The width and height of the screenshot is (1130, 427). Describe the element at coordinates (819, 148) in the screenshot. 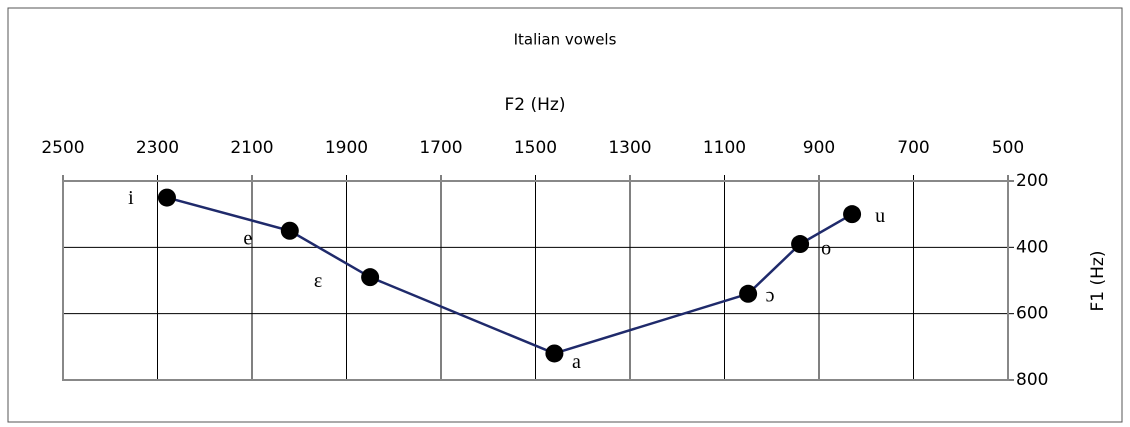

I see `x-tick-label: 900` at that location.